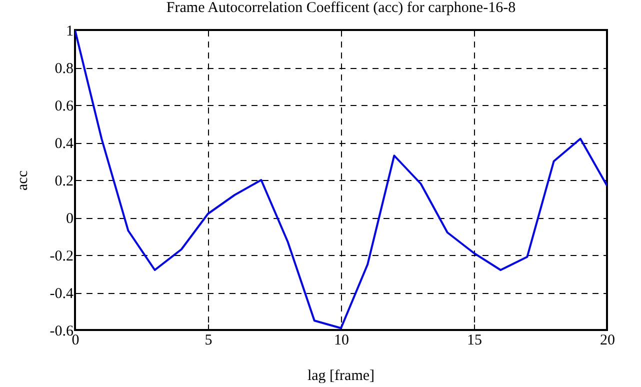 This screenshot has width=641, height=387. Describe the element at coordinates (341, 8) in the screenshot. I see `chart-title: Frame Autocorrelation Coefficent (acc) for carphone-16-8` at that location.